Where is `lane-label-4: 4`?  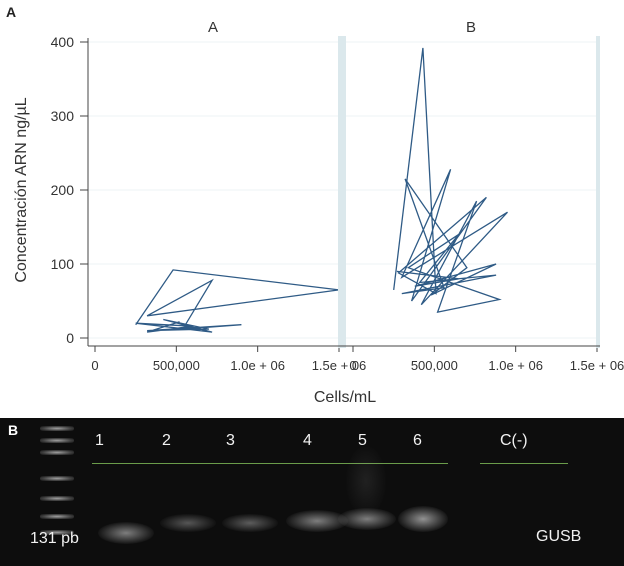
lane-label-4: 4 is located at coordinates (307, 440).